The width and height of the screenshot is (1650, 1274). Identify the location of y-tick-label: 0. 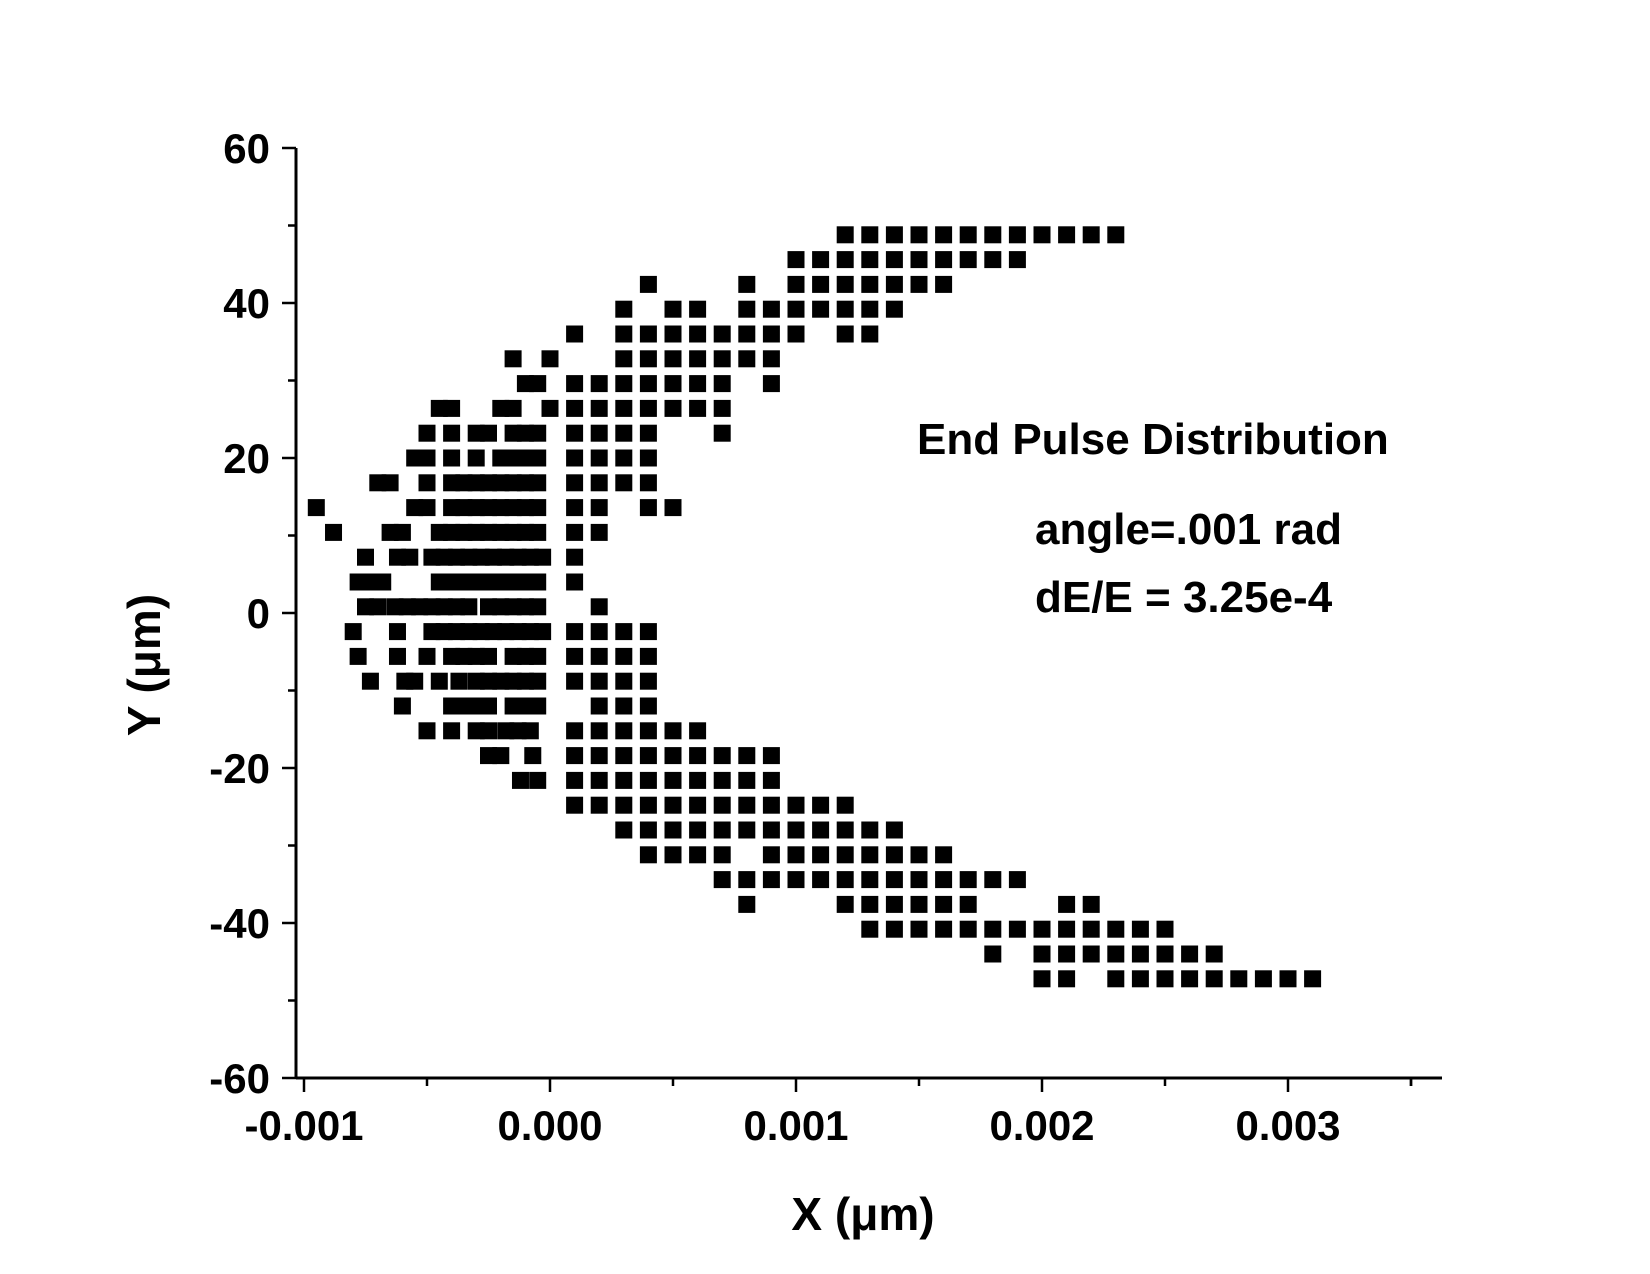
(258, 613).